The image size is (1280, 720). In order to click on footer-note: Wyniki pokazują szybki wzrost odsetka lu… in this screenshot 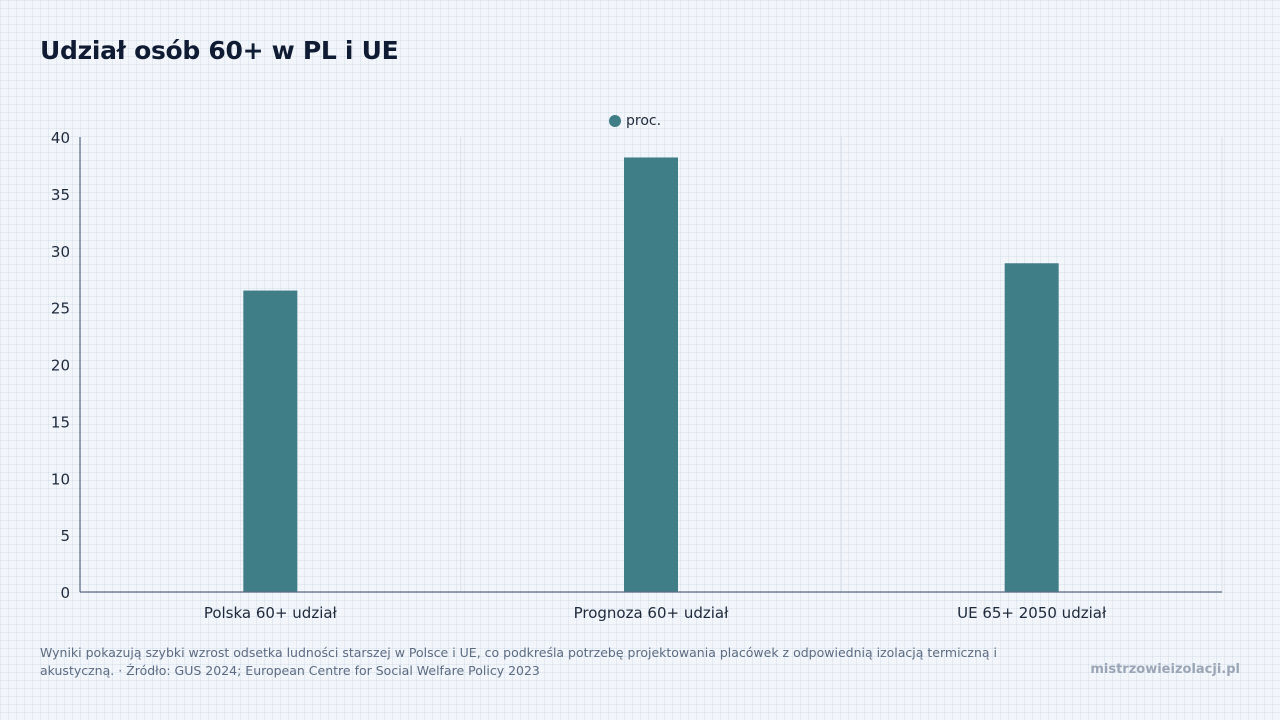, I will do `click(519, 661)`.